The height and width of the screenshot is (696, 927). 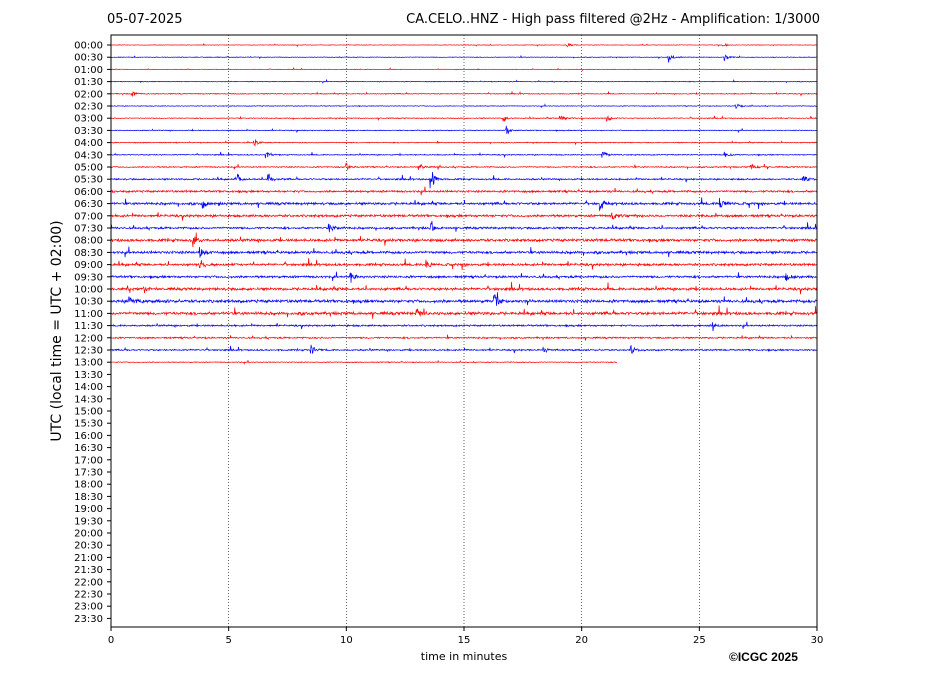 What do you see at coordinates (88, 192) in the screenshot?
I see `y-tick-label: 06:00` at bounding box center [88, 192].